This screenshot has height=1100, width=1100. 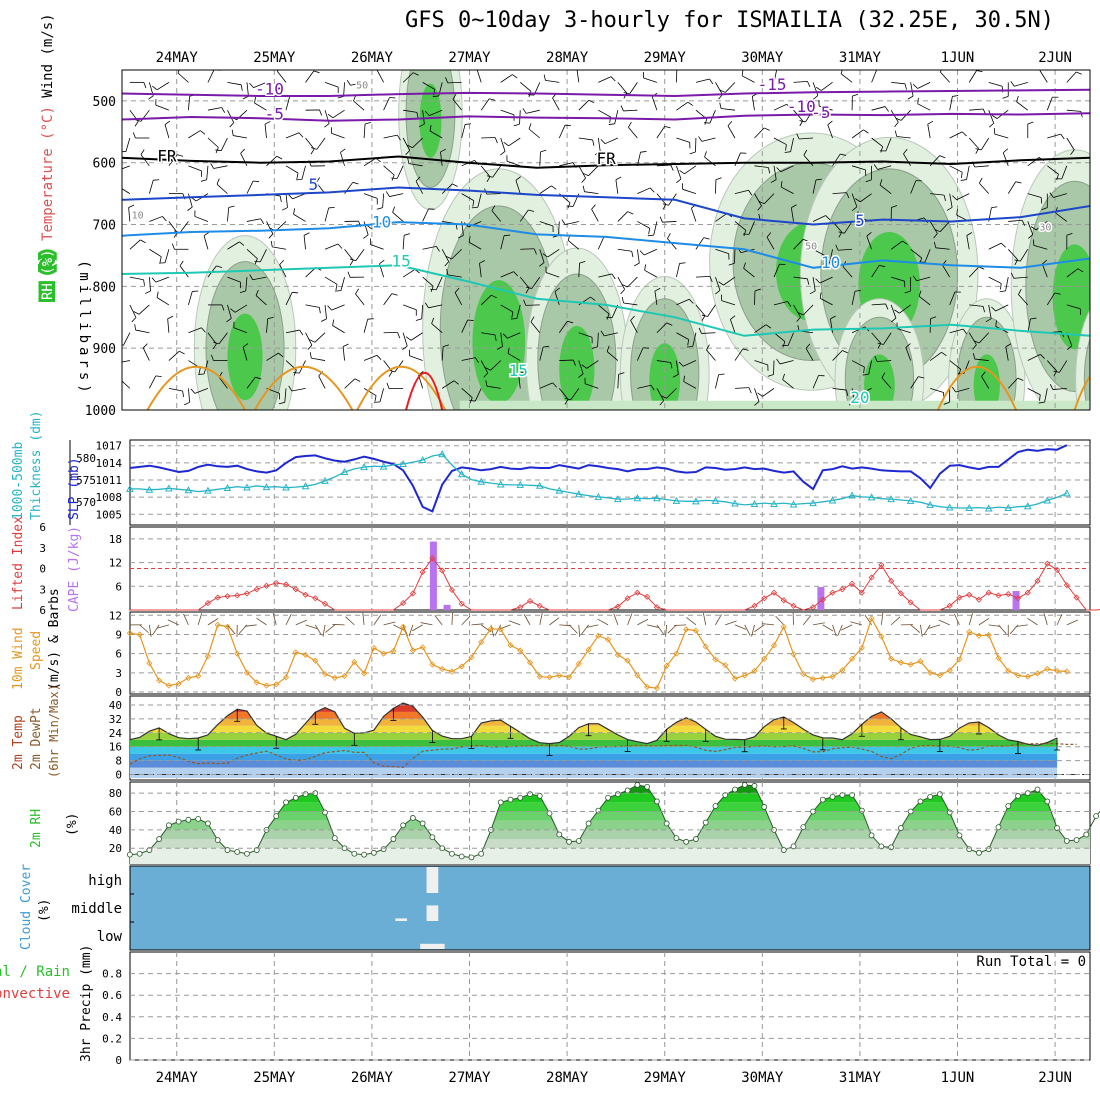 What do you see at coordinates (372, 58) in the screenshot?
I see `top-date-label: 26MAY` at bounding box center [372, 58].